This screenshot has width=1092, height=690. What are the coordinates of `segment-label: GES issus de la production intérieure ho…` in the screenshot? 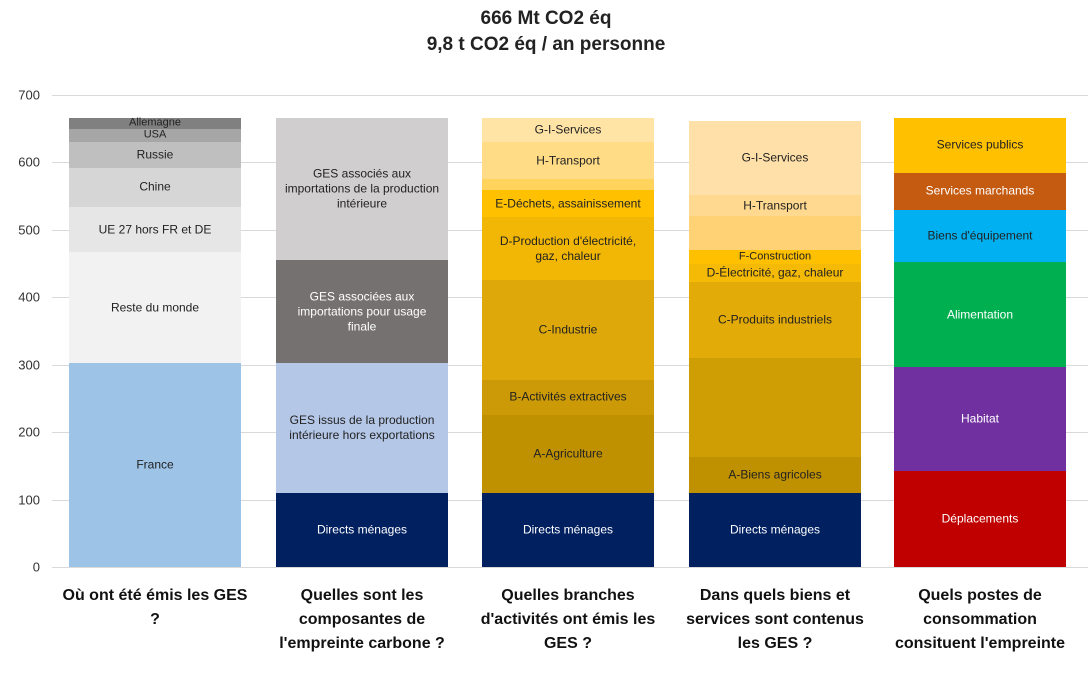 It's located at (362, 428).